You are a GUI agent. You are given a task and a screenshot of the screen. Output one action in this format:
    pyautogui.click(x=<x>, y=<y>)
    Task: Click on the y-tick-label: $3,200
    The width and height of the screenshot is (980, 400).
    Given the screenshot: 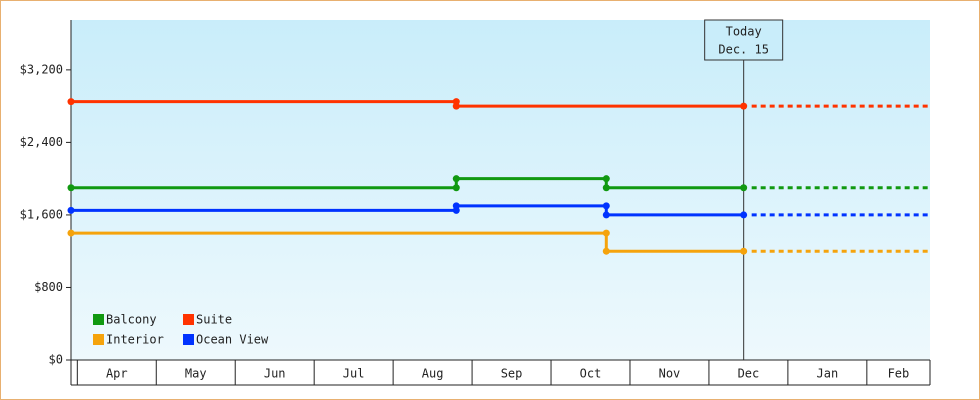 What is the action you would take?
    pyautogui.click(x=41, y=69)
    